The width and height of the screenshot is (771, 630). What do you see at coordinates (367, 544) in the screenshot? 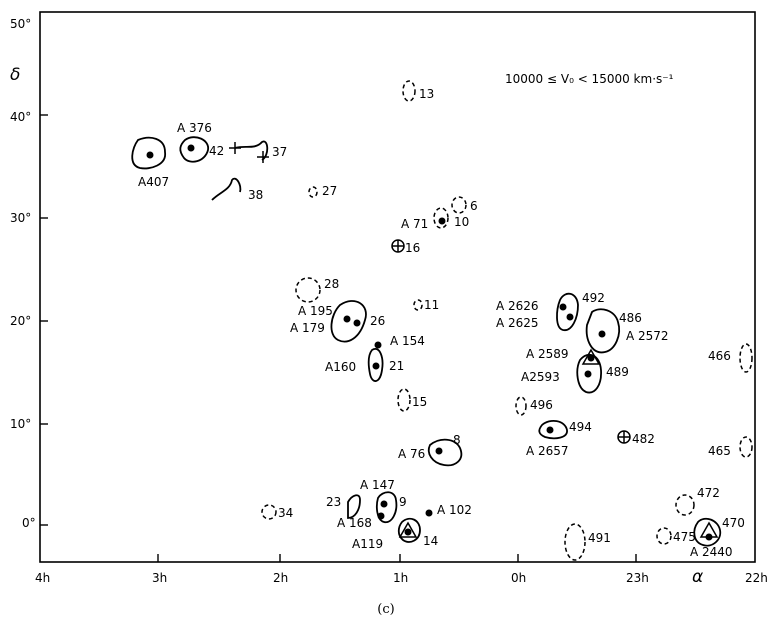
I see `label-a119: A119` at bounding box center [367, 544].